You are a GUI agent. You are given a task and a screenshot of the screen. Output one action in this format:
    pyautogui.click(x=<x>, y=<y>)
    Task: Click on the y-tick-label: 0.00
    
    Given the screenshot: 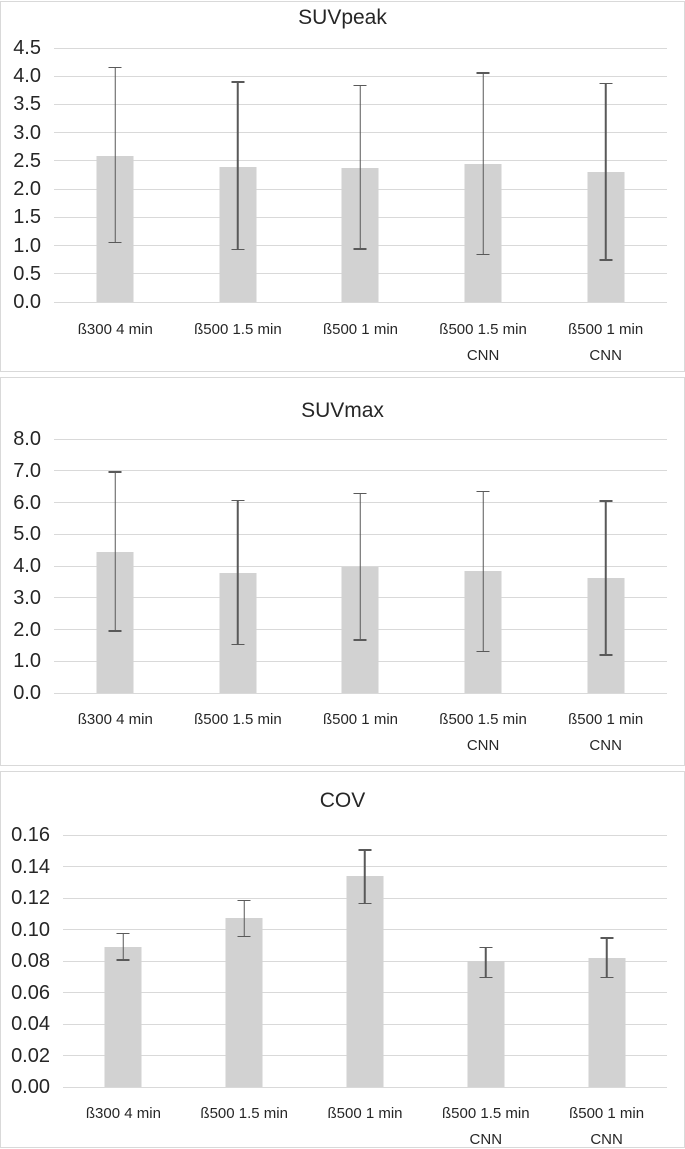 What is the action you would take?
    pyautogui.click(x=30, y=1087)
    